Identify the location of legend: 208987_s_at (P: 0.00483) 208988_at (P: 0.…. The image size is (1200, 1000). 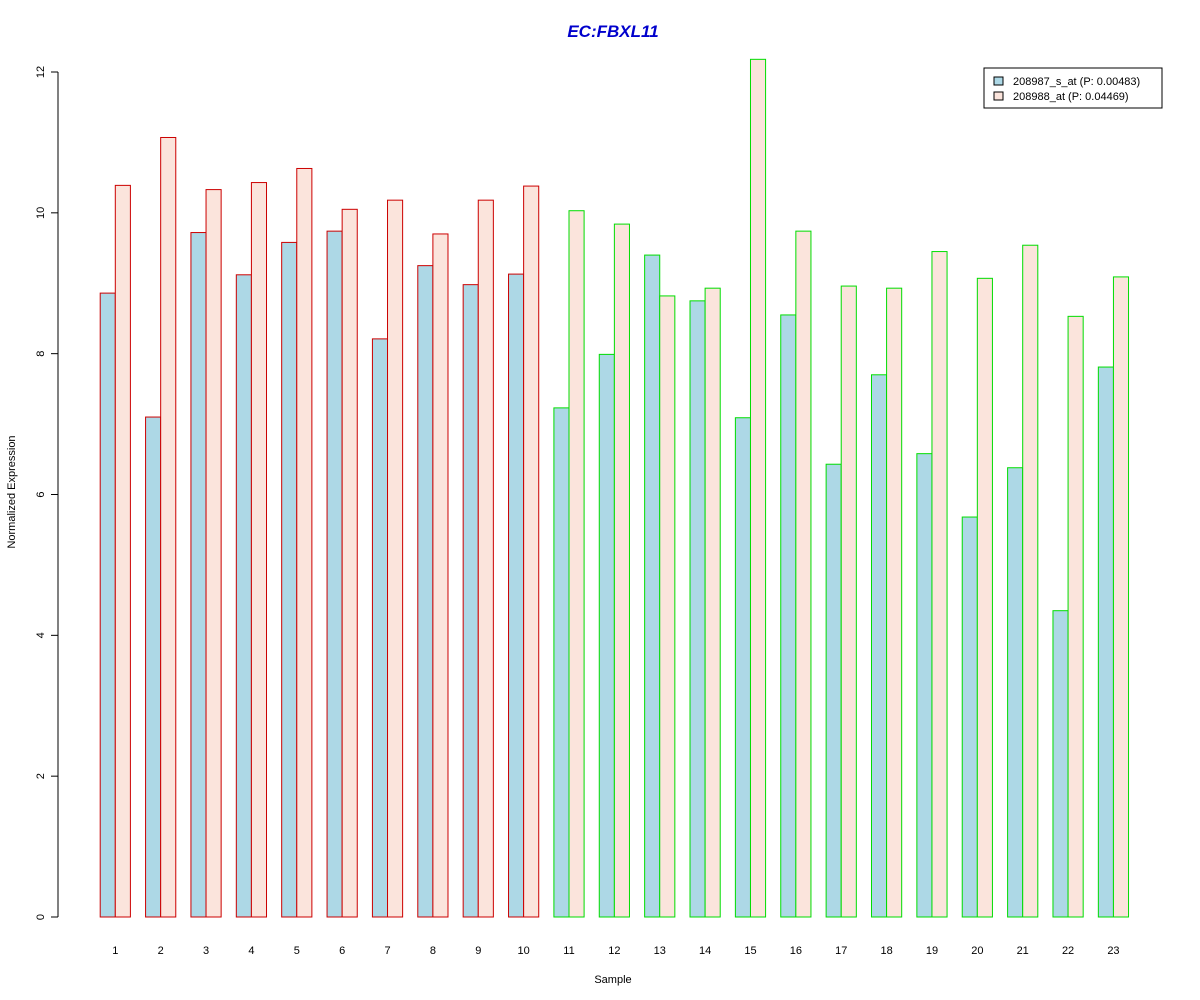
(1073, 88).